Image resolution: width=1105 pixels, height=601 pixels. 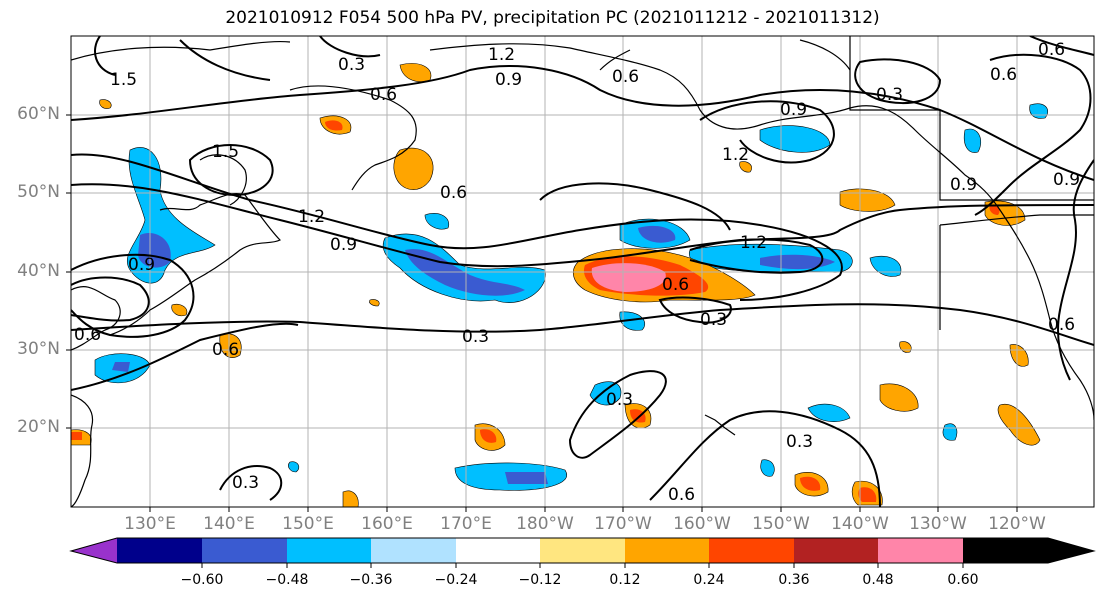 What do you see at coordinates (963, 580) in the screenshot?
I see `colorbar-label: 0.60` at bounding box center [963, 580].